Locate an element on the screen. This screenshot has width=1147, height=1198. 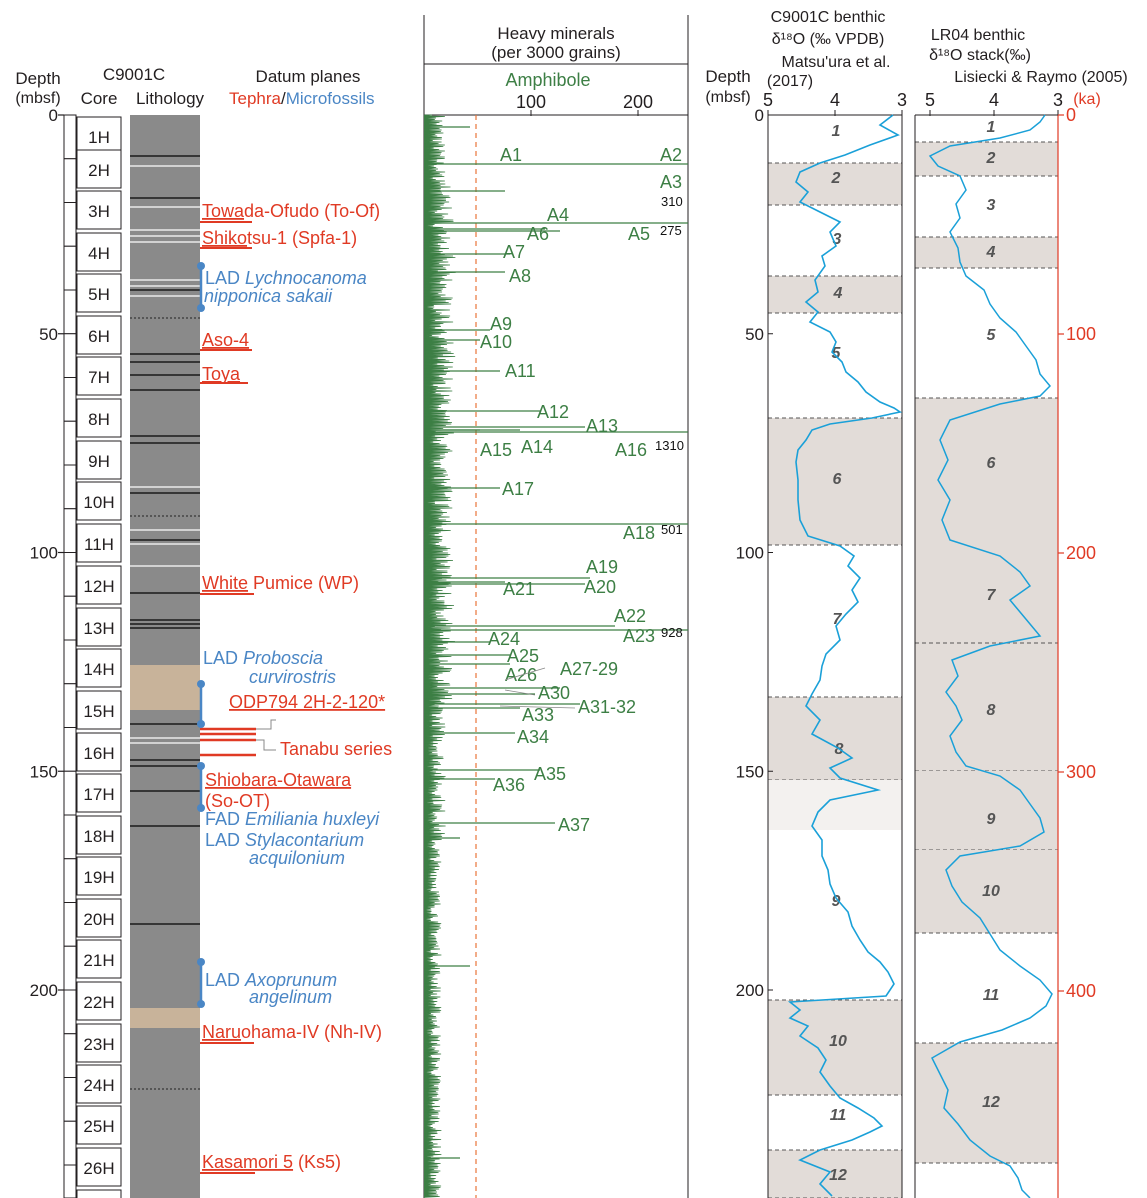
label-part: Stylacontarium is located at coordinates (304, 840).